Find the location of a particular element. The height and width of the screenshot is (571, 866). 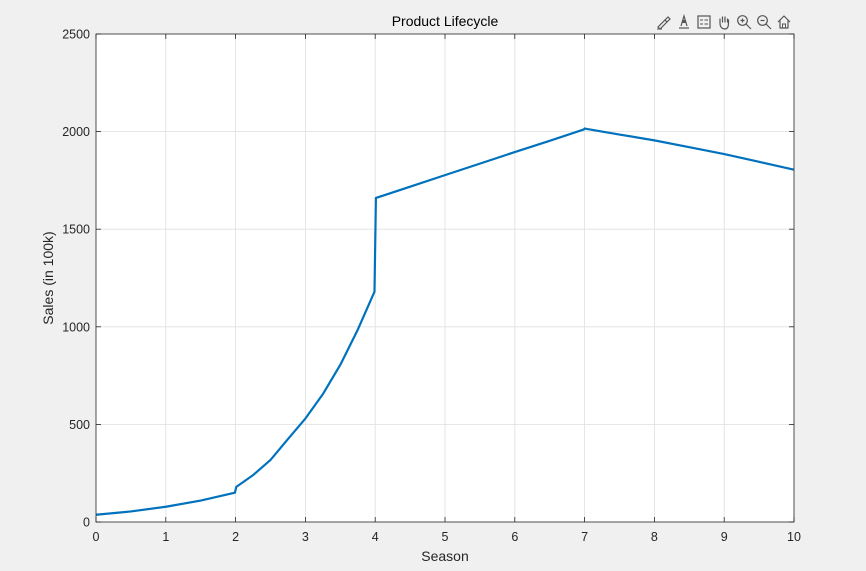

x-tick-label: 6 is located at coordinates (514, 537).